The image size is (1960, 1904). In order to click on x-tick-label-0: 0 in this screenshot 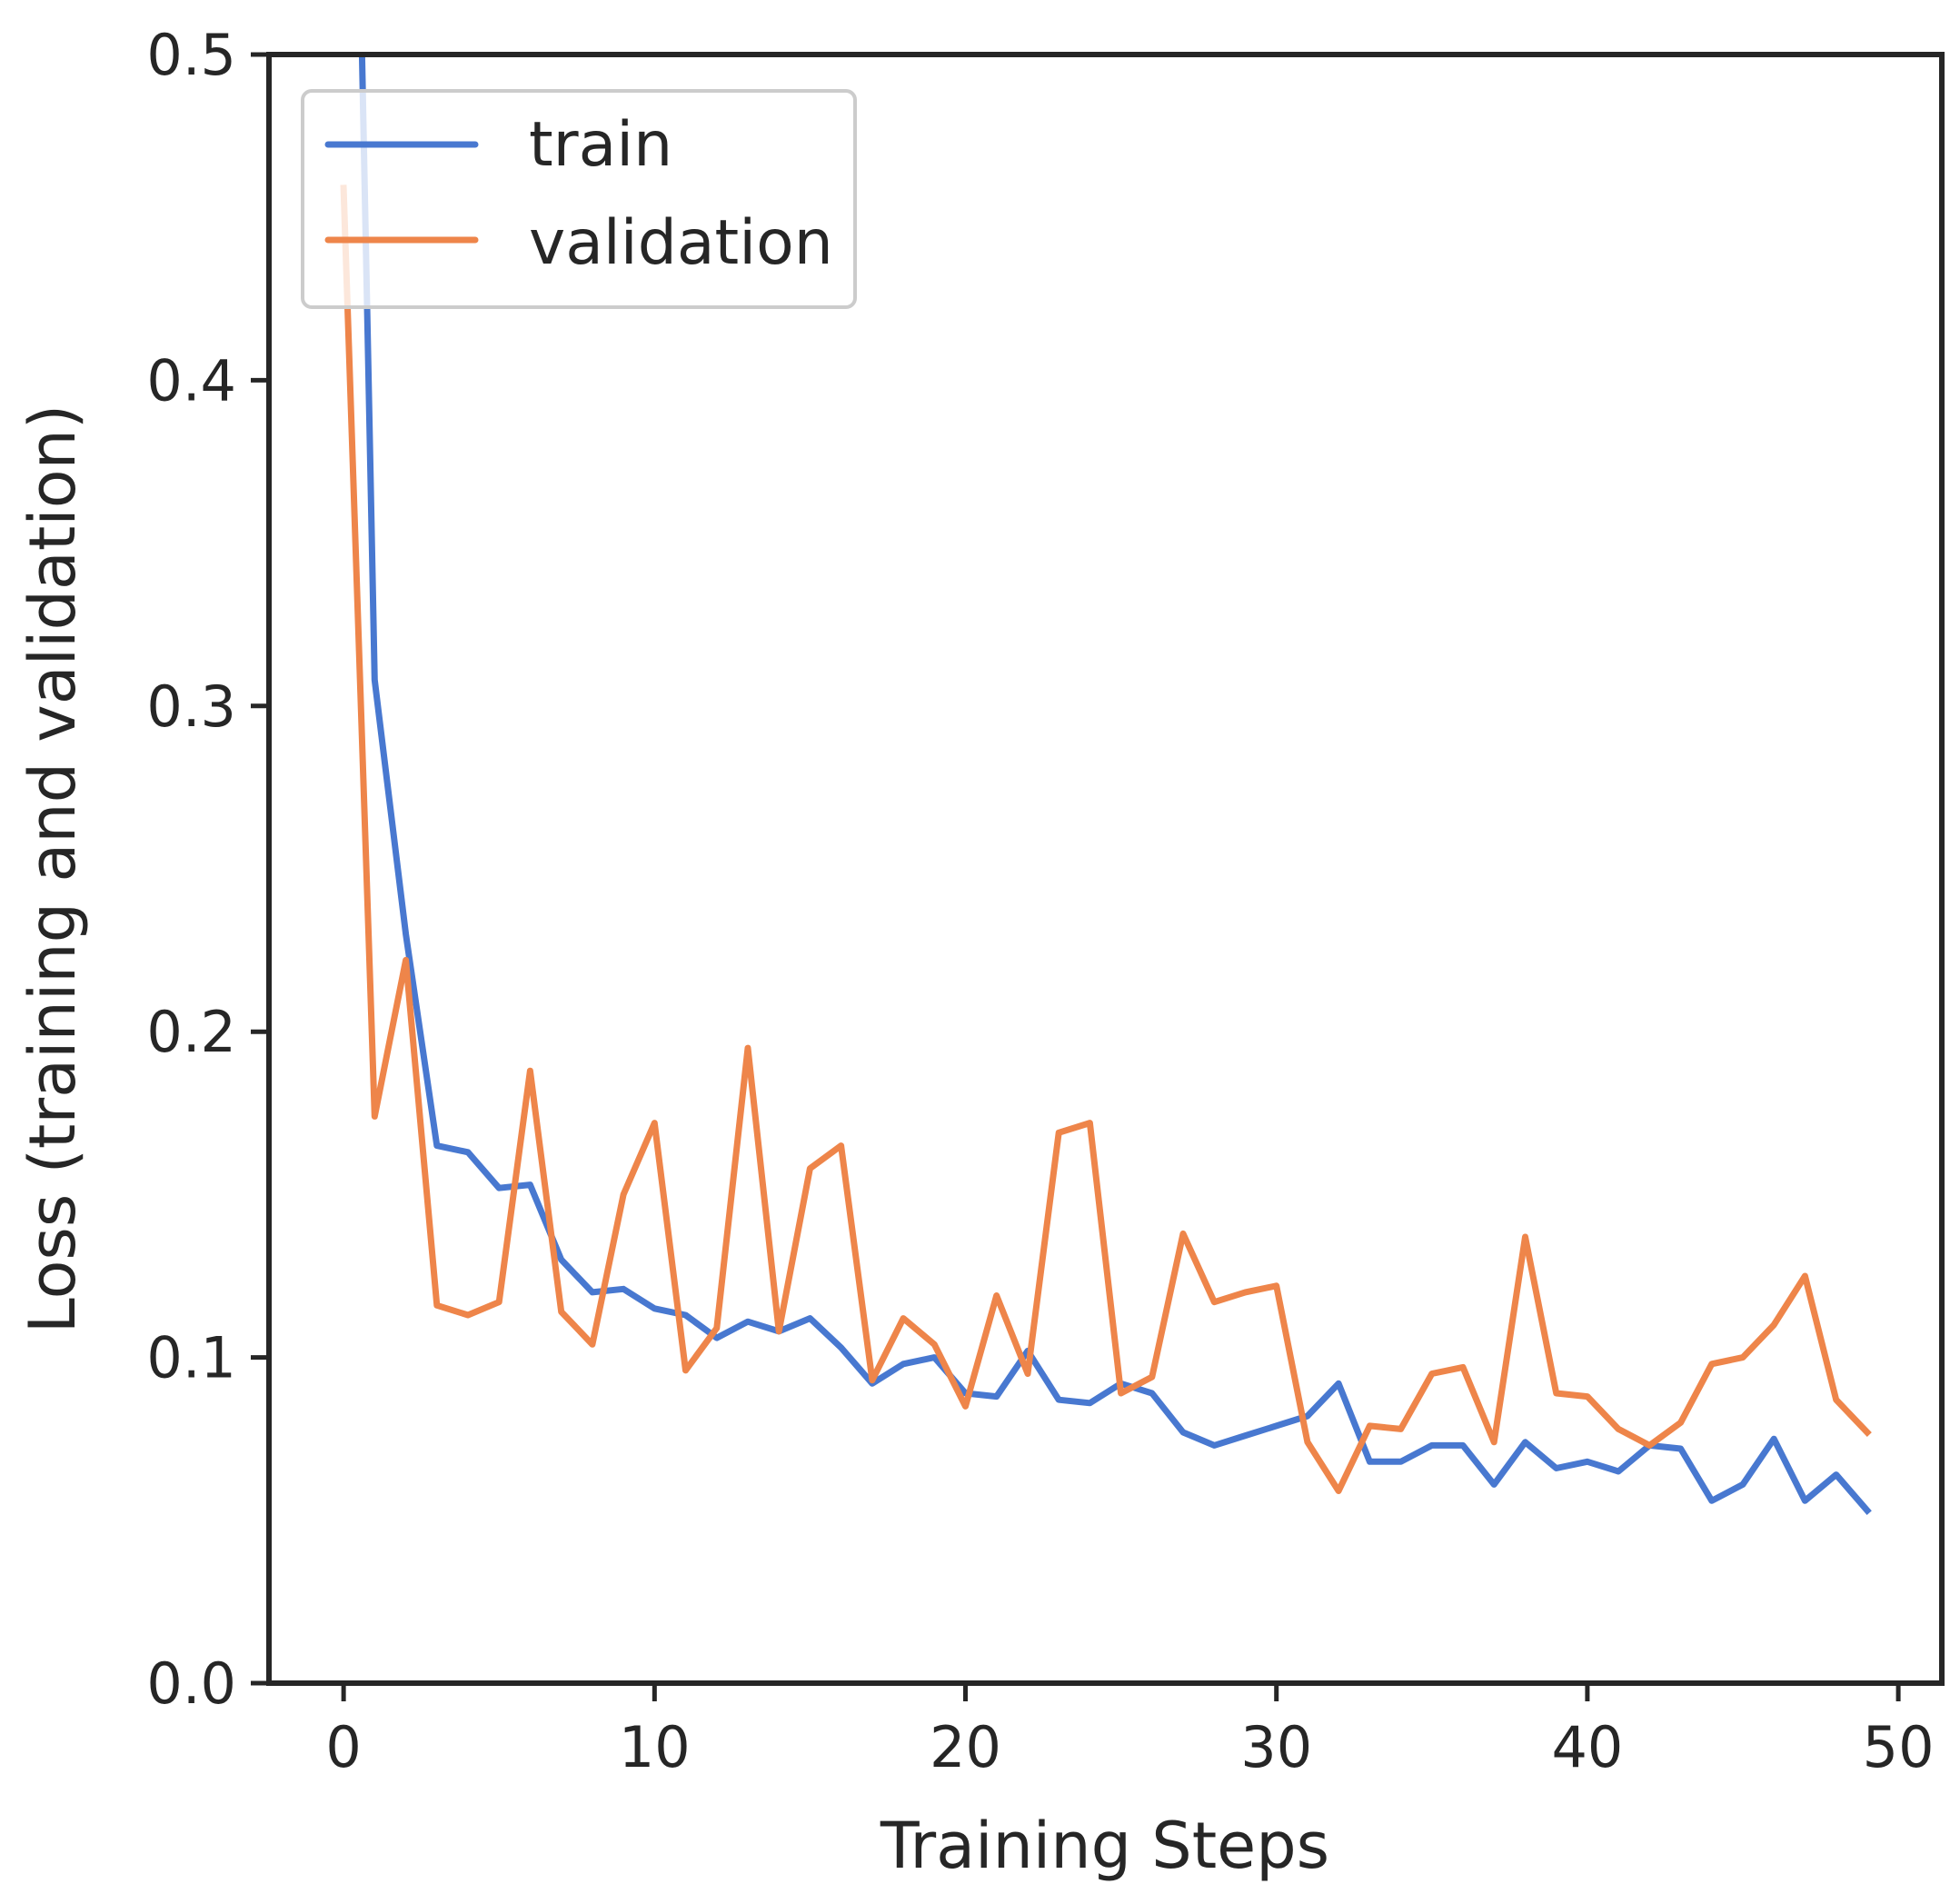, I will do `click(343, 1747)`.